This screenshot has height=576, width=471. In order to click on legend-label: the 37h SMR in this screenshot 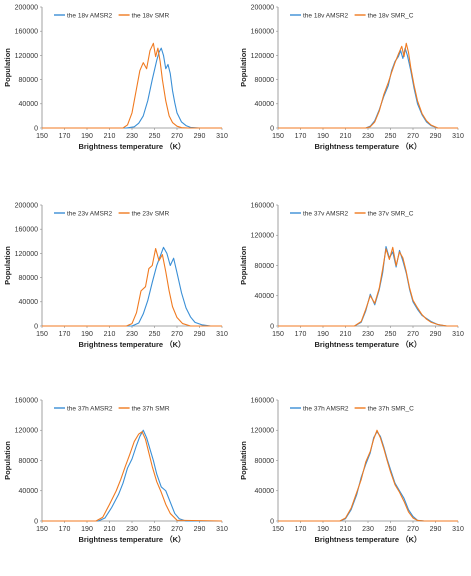, I will do `click(151, 408)`.